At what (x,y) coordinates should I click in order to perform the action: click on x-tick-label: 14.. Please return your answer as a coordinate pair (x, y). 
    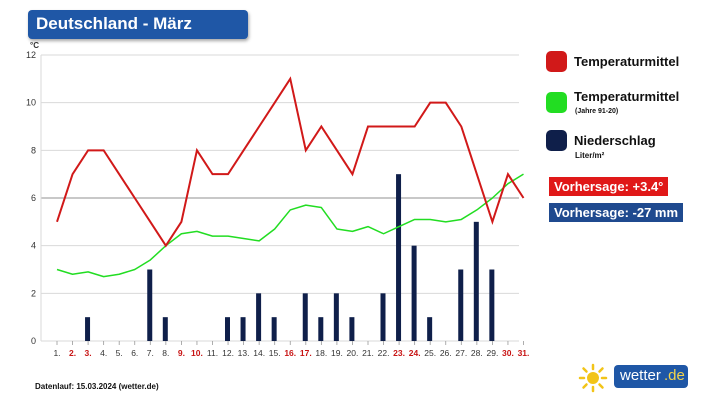
    Looking at the image, I should click on (259, 353).